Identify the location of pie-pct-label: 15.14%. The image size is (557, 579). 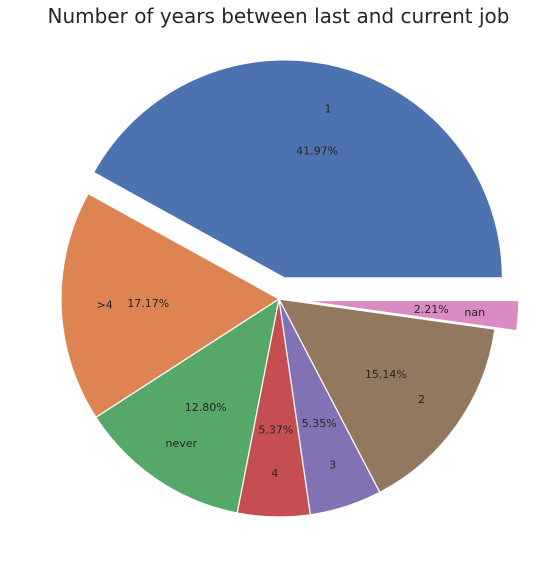
(386, 374).